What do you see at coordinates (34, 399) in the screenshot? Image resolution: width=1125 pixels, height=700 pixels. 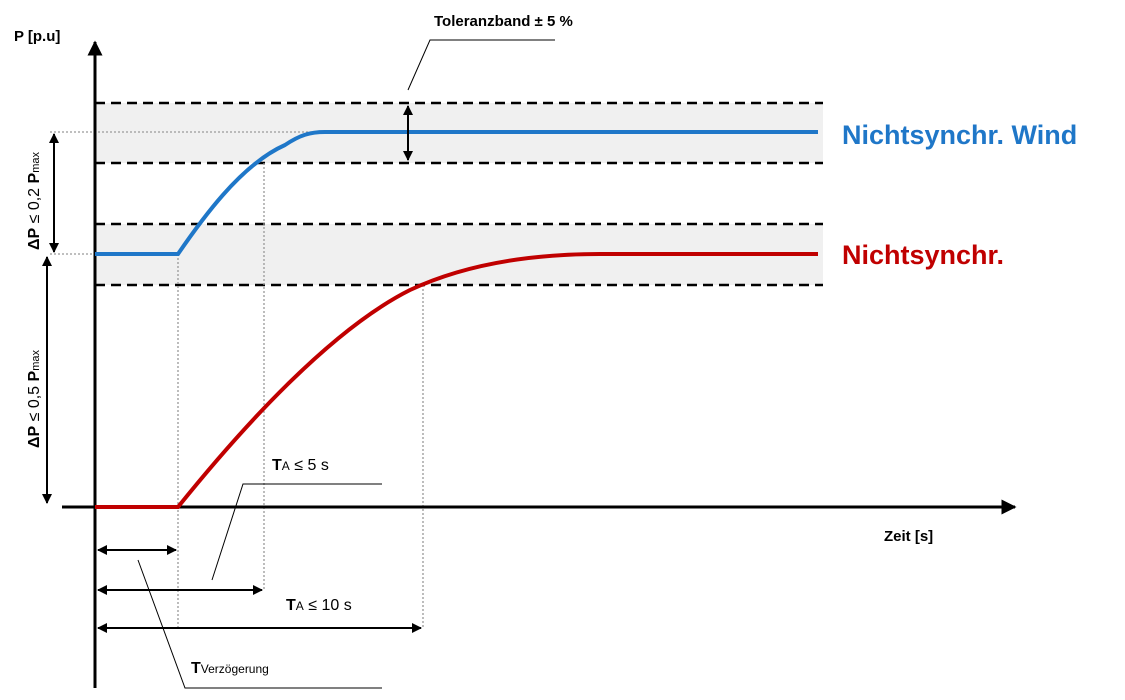 I see `delta-lower-label: ΔP ≤ 0,5 Pmax` at bounding box center [34, 399].